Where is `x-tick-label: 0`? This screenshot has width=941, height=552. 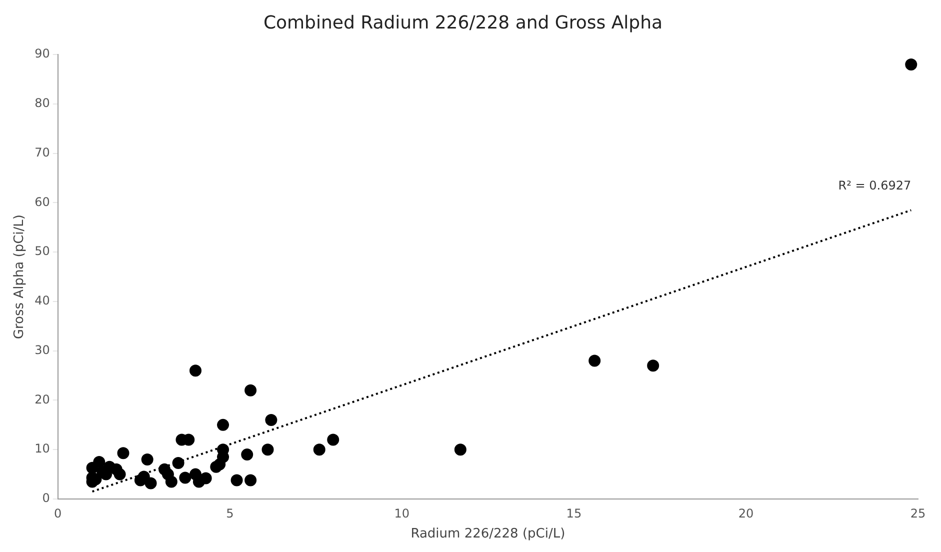 x-tick-label: 0 is located at coordinates (58, 513).